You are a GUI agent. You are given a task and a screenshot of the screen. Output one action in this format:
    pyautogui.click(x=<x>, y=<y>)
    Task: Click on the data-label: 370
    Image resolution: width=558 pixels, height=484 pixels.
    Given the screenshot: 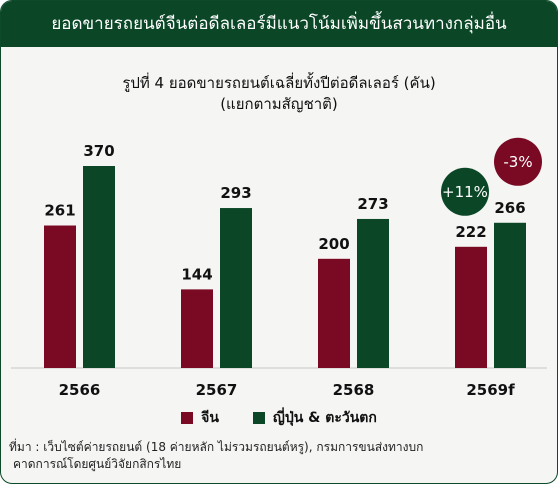 What is the action you would take?
    pyautogui.click(x=98, y=151)
    